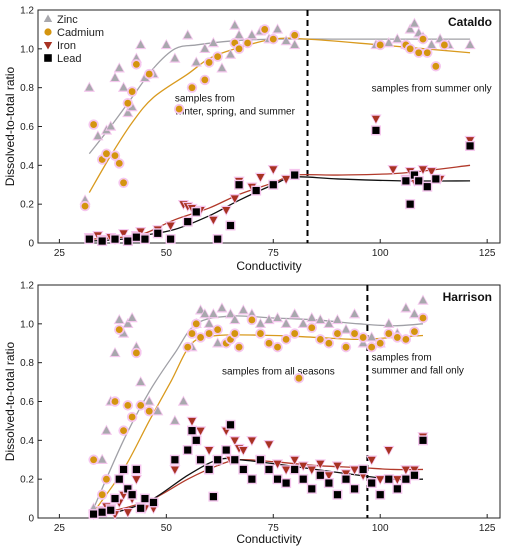  What do you see at coordinates (60, 528) in the screenshot?
I see `x-tick-label: 25` at bounding box center [60, 528].